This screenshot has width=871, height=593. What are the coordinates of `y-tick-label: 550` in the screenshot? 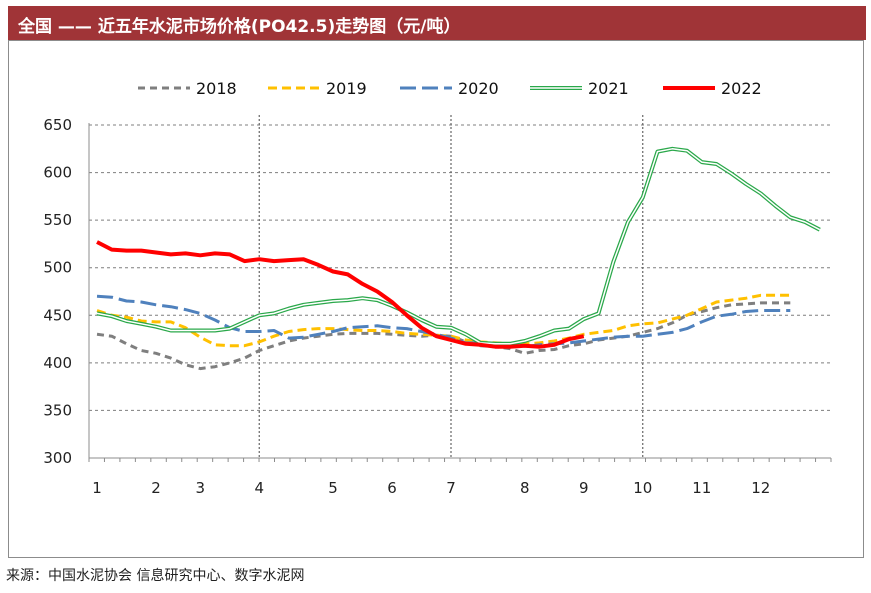 It's located at (57, 220).